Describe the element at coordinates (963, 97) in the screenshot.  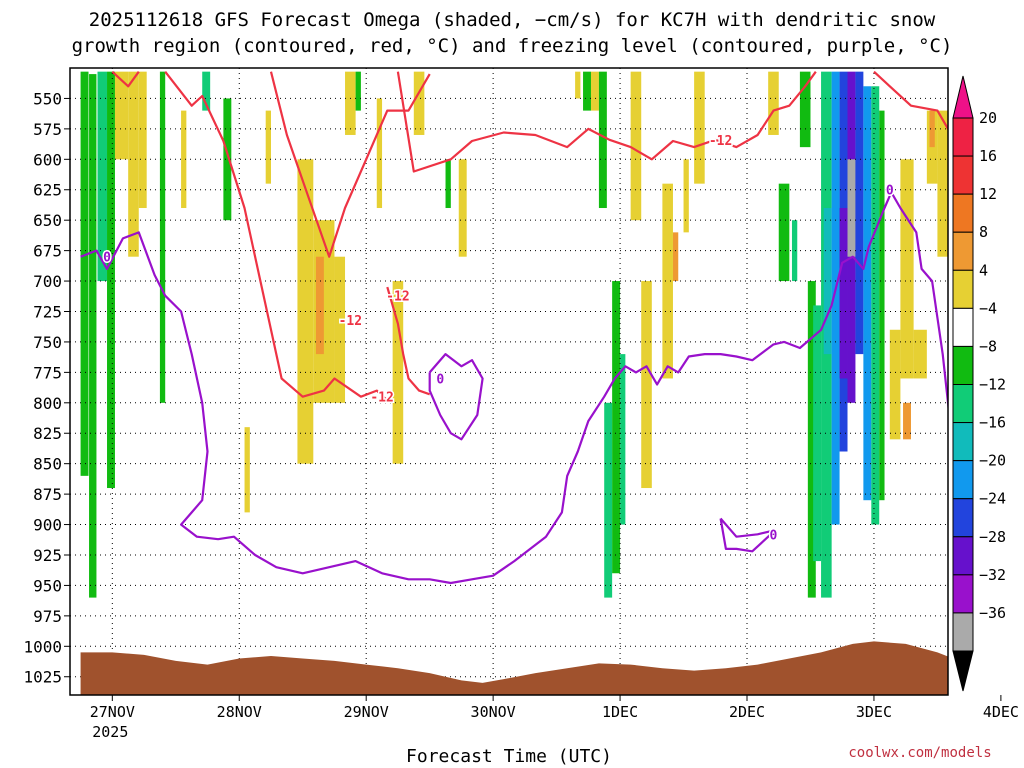
I see `colorbar-top-arrow` at that location.